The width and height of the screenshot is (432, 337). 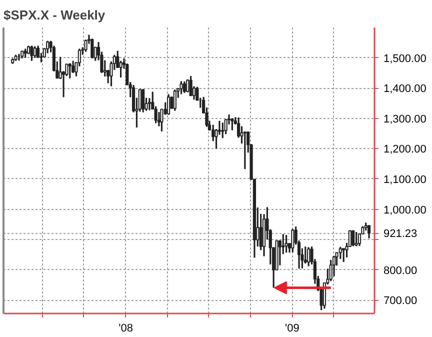 What do you see at coordinates (405, 210) in the screenshot?
I see `y-tick-label: 1,000.00` at bounding box center [405, 210].